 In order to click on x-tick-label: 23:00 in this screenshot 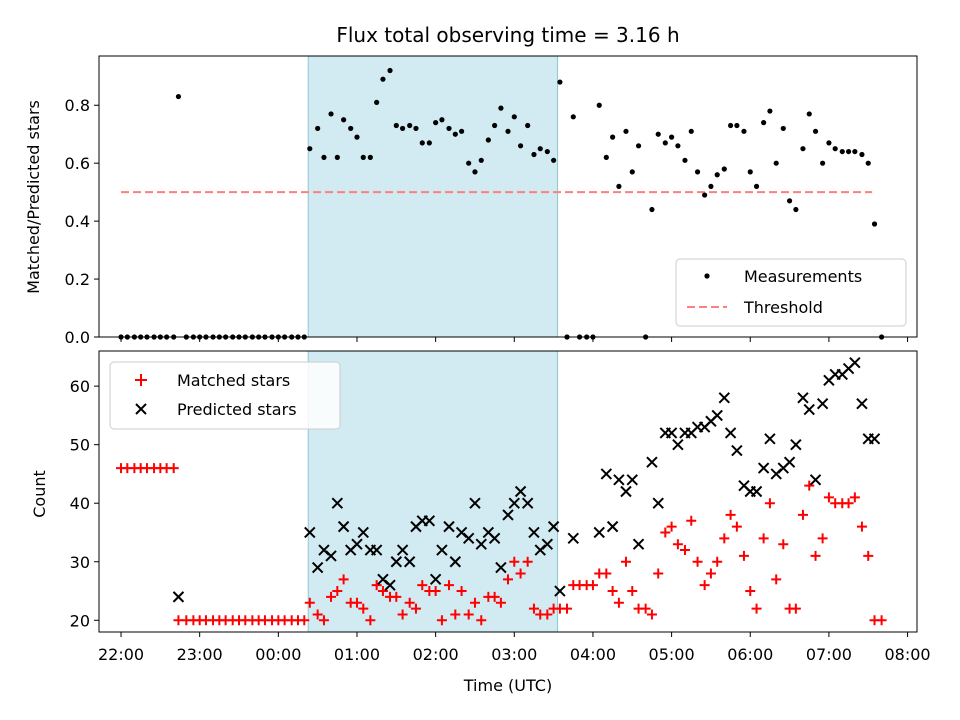, I will do `click(200, 654)`.